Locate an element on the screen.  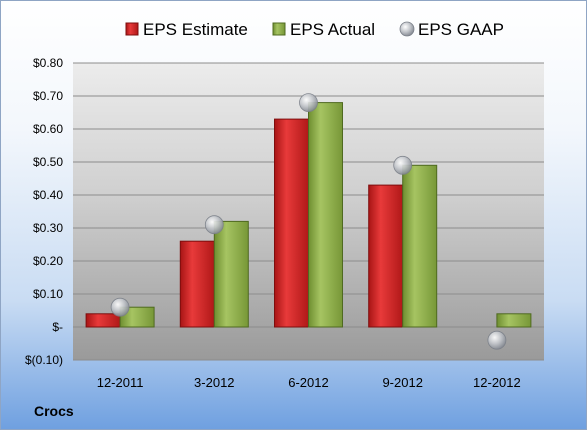
y-tick-label: $0.40 is located at coordinates (48, 195).